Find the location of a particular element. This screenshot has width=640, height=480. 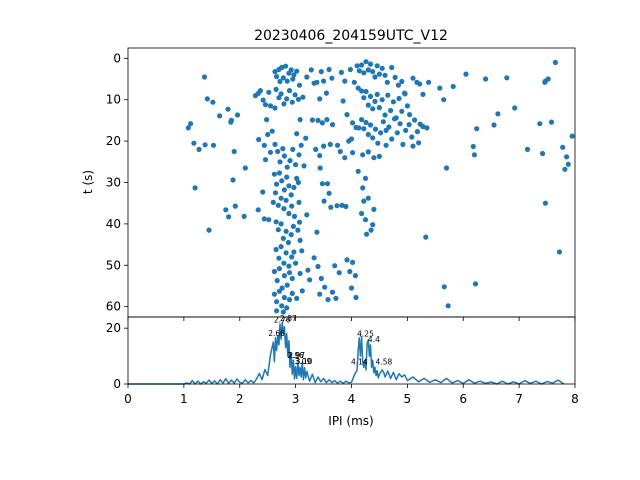

histogram-x-tick-label: 5 is located at coordinates (408, 399).